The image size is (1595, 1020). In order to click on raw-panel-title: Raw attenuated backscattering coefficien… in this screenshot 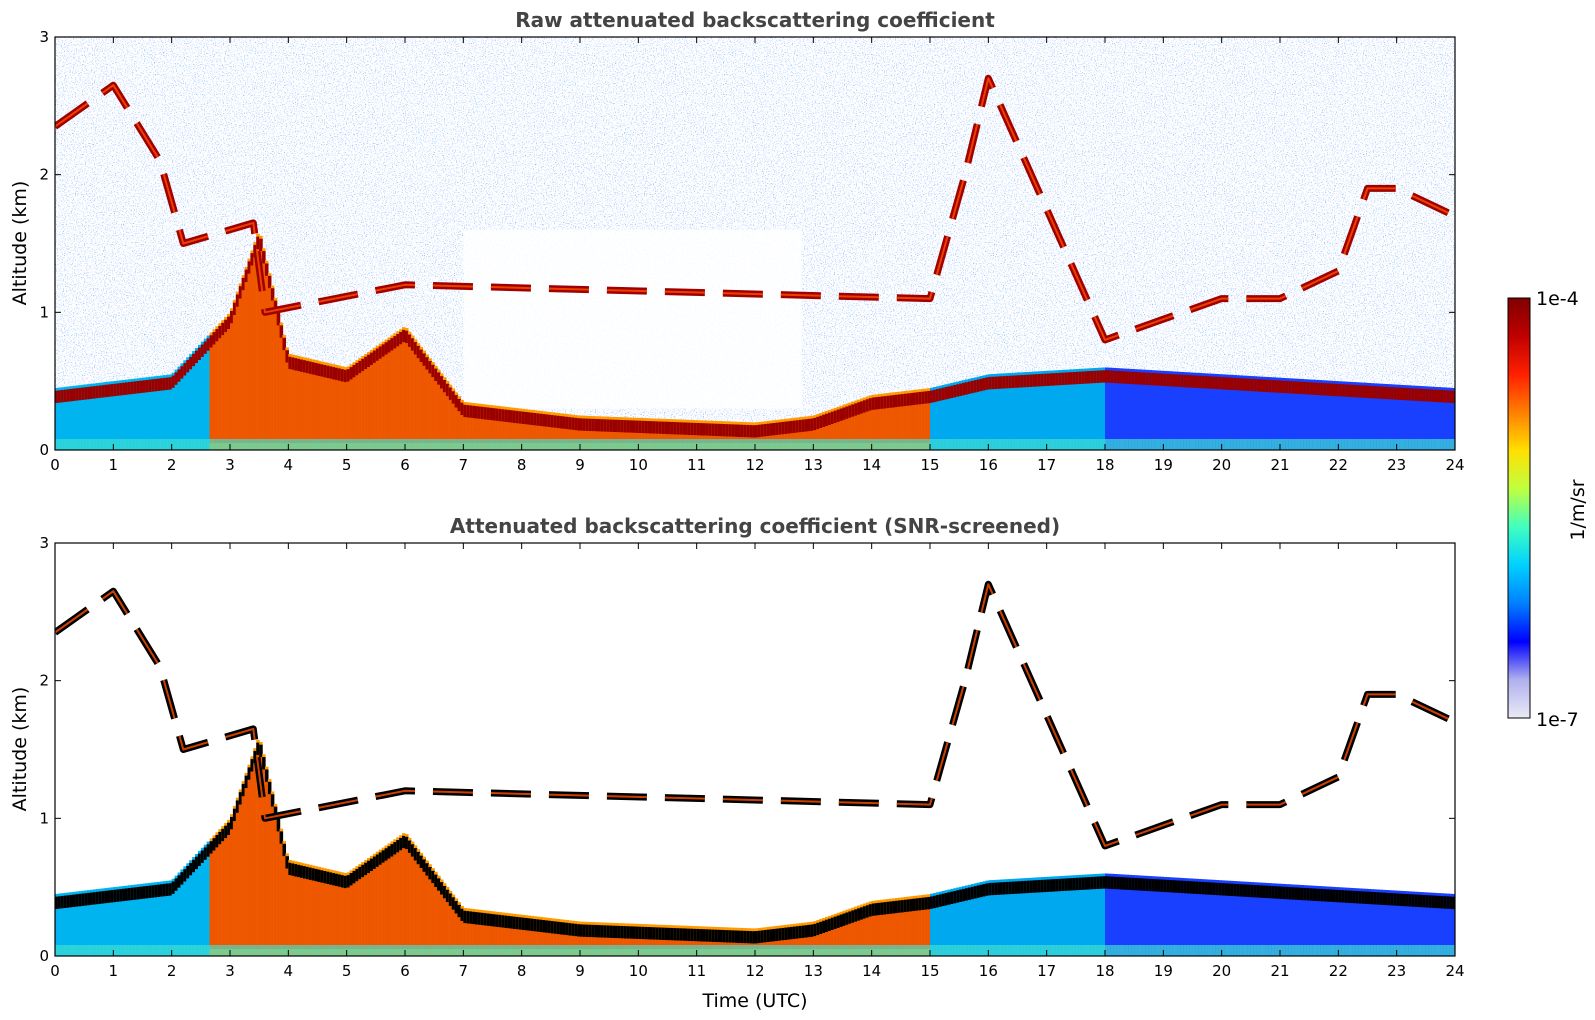, I will do `click(755, 20)`.